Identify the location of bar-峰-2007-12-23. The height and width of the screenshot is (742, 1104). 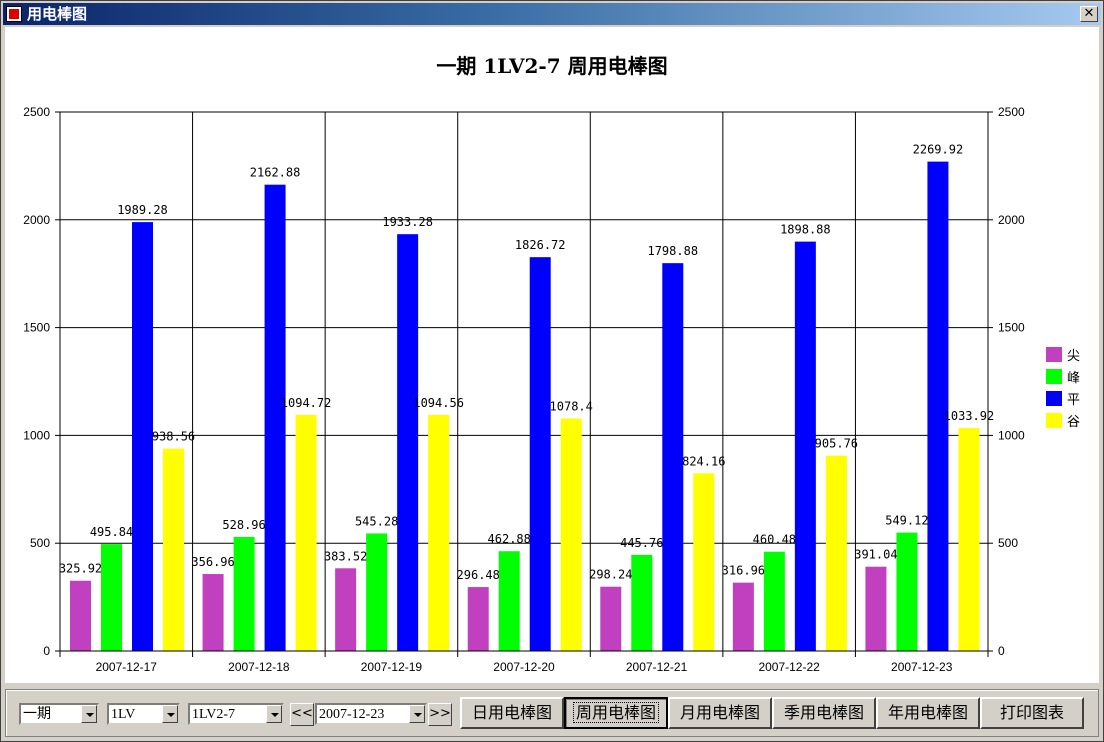
(907, 591).